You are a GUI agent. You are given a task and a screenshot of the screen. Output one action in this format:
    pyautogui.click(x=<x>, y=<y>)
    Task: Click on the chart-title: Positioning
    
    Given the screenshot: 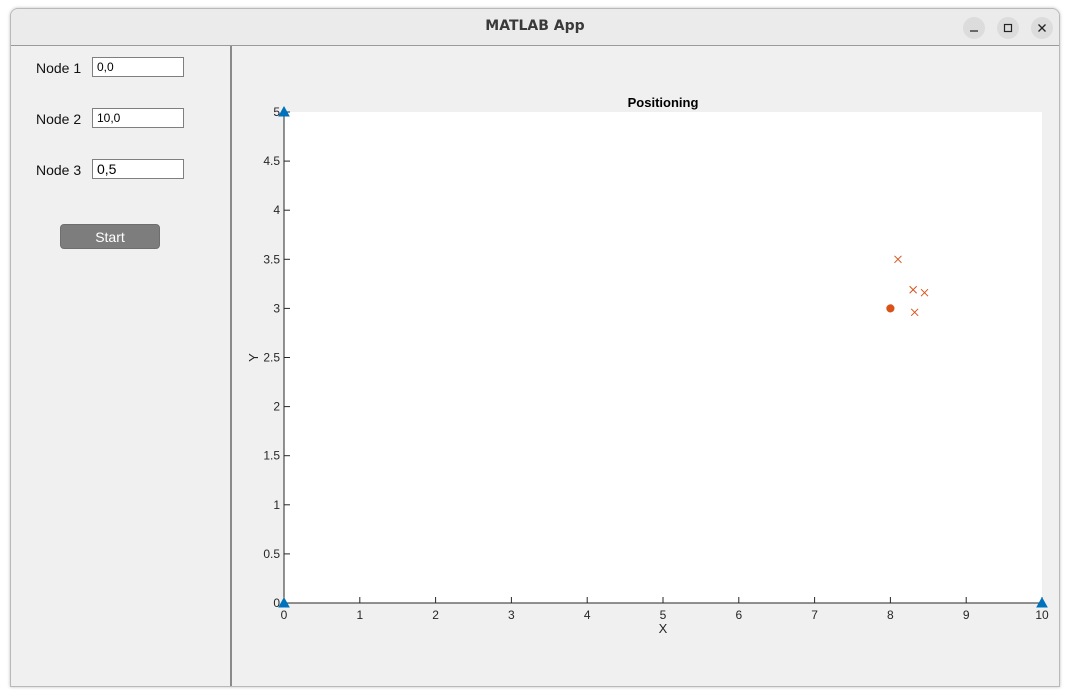 What is the action you would take?
    pyautogui.click(x=663, y=102)
    